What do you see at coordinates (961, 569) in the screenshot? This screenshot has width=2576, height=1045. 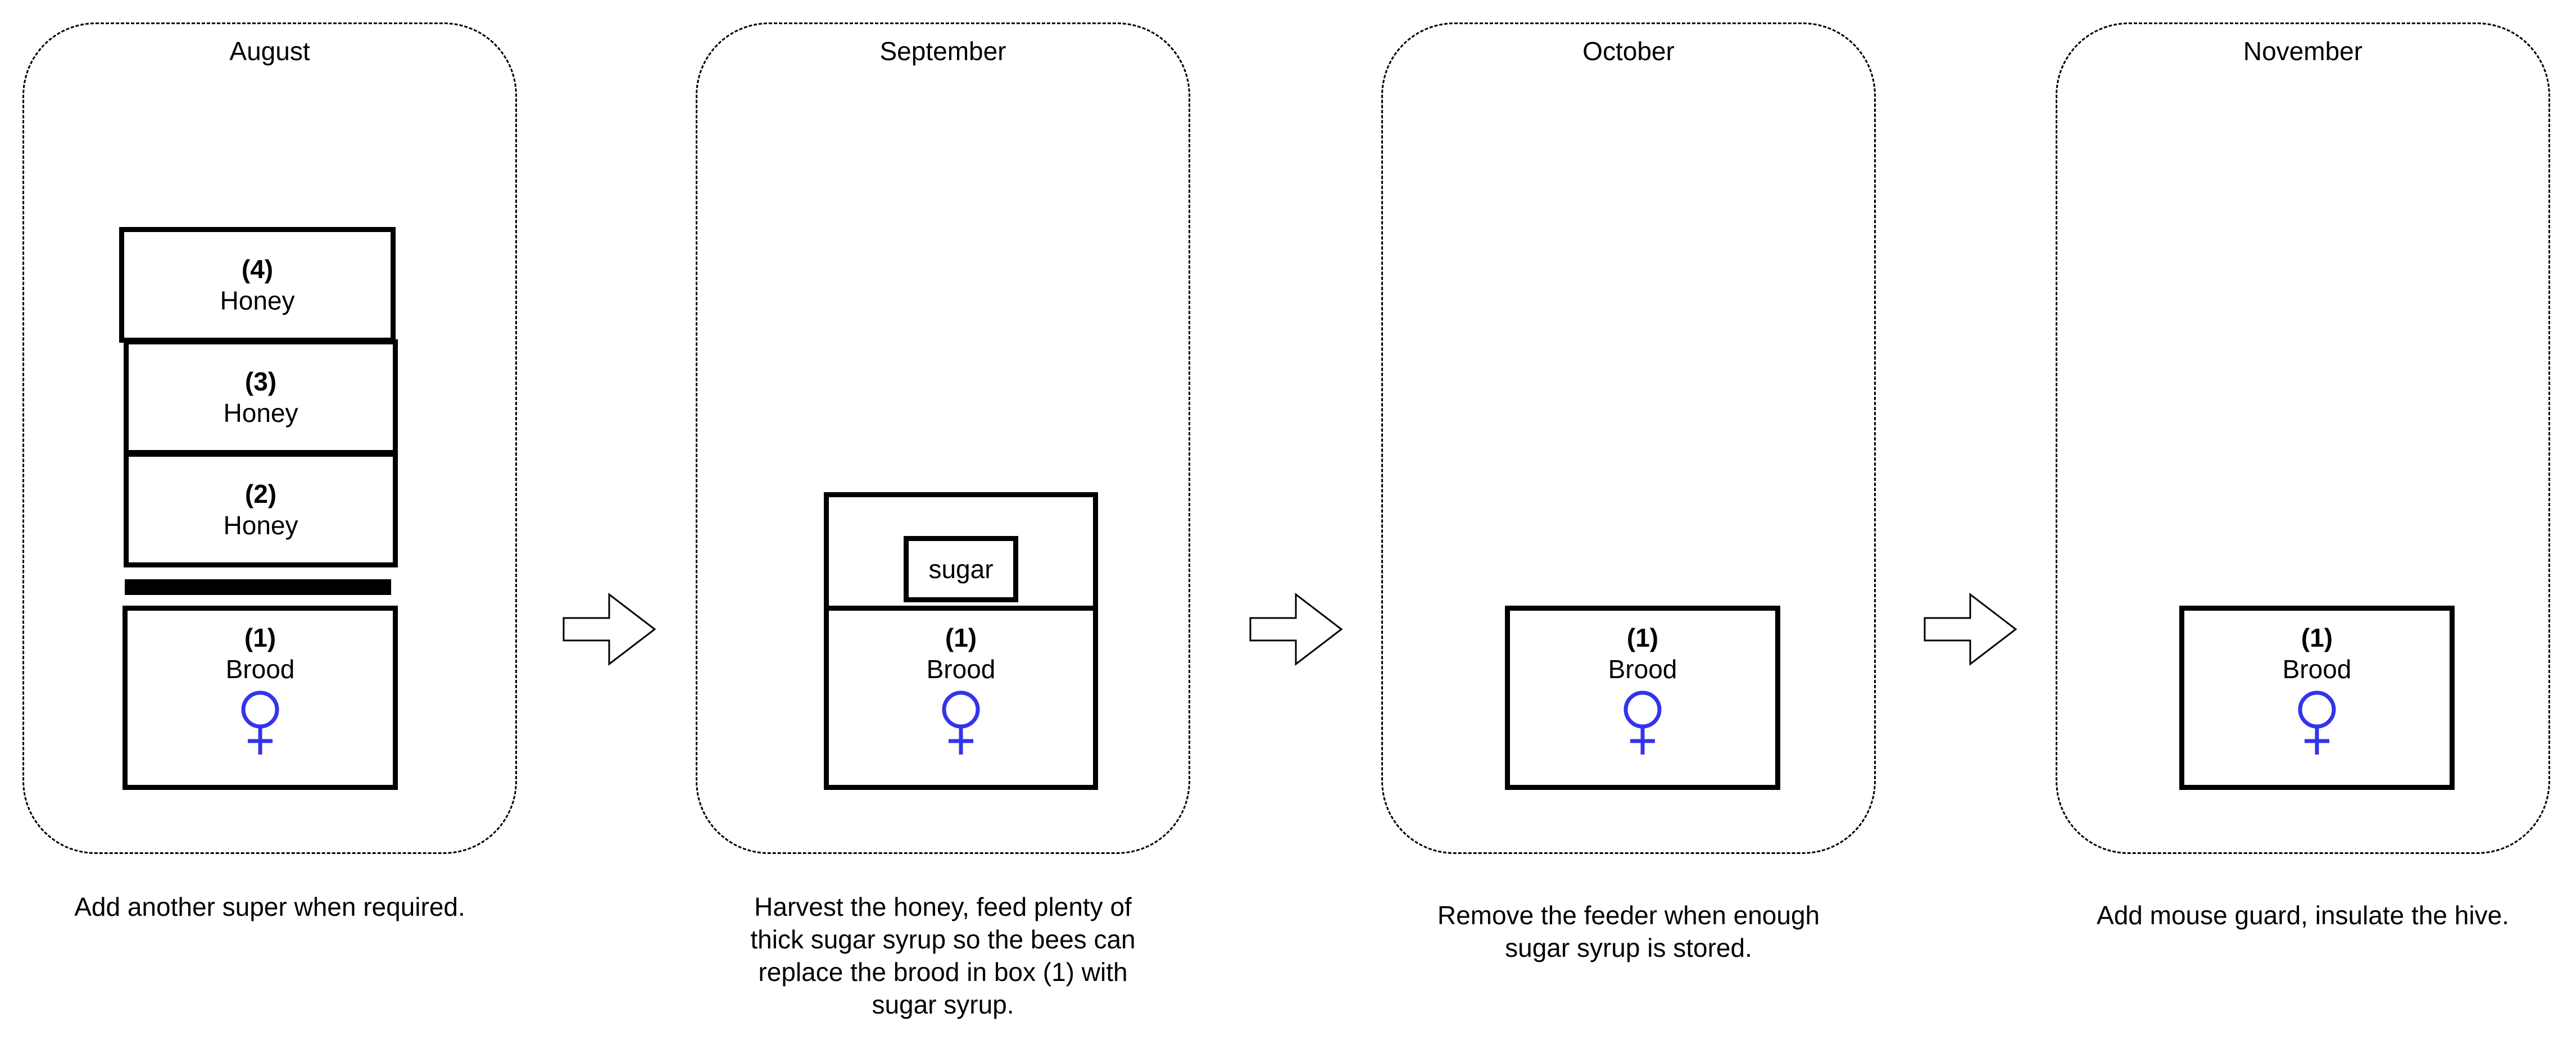 I see `sugar-feeder: sugar` at bounding box center [961, 569].